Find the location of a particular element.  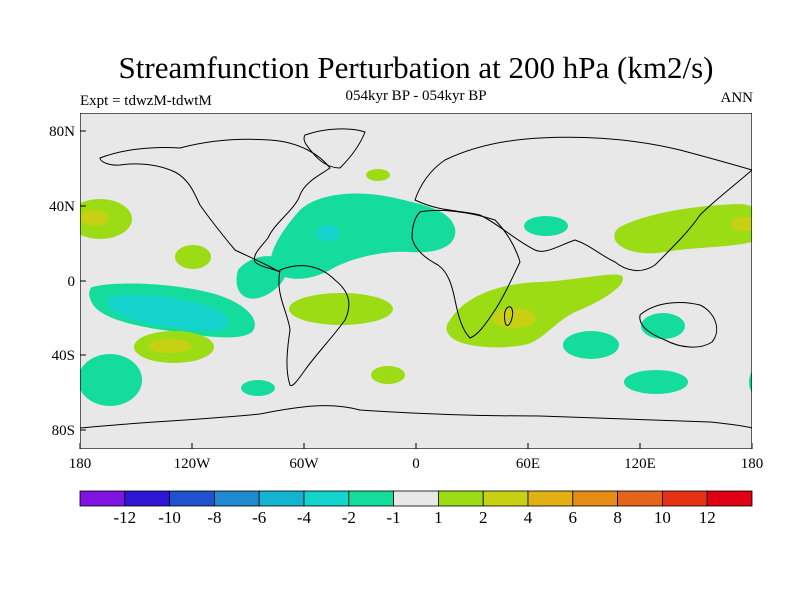

north-pacific-positive-east is located at coordinates (683, 229).